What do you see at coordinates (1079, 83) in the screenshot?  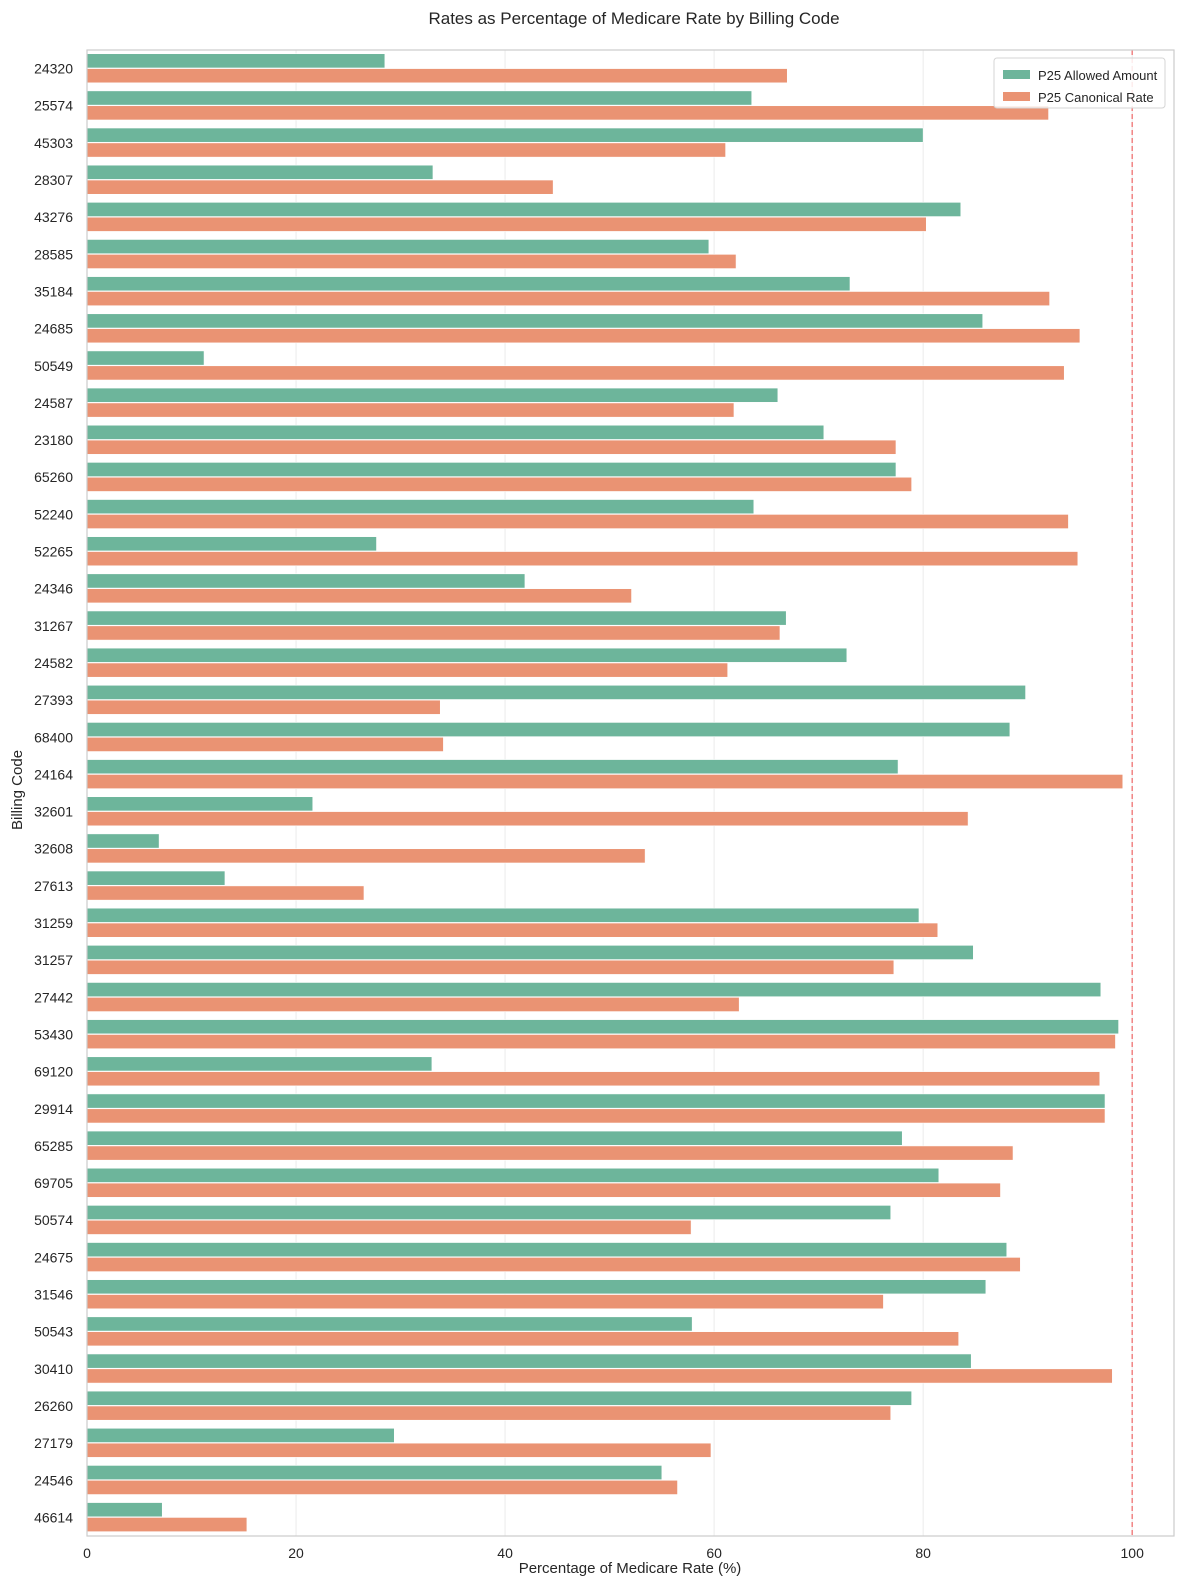 I see `legend: P25 Allowed Amount P25 Canonical Rate` at bounding box center [1079, 83].